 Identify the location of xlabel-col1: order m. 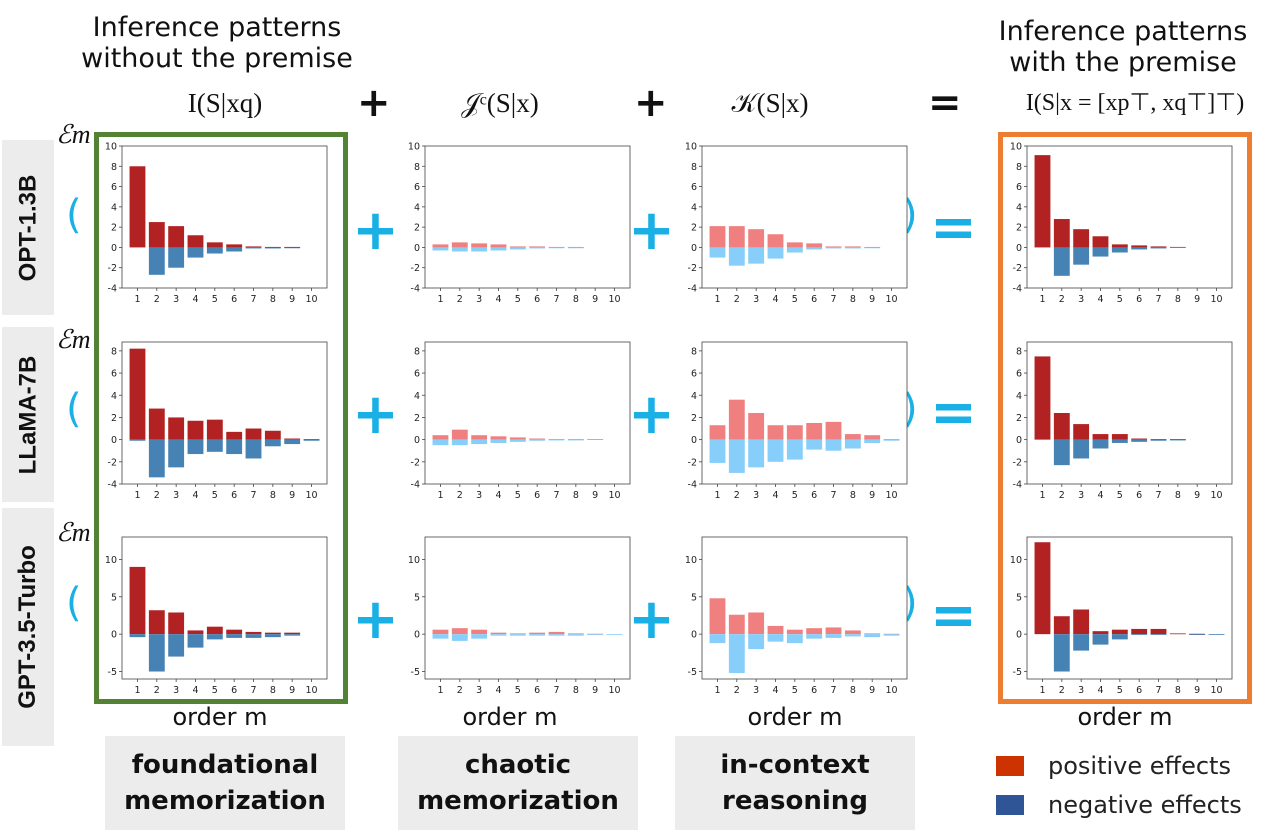
(220, 717).